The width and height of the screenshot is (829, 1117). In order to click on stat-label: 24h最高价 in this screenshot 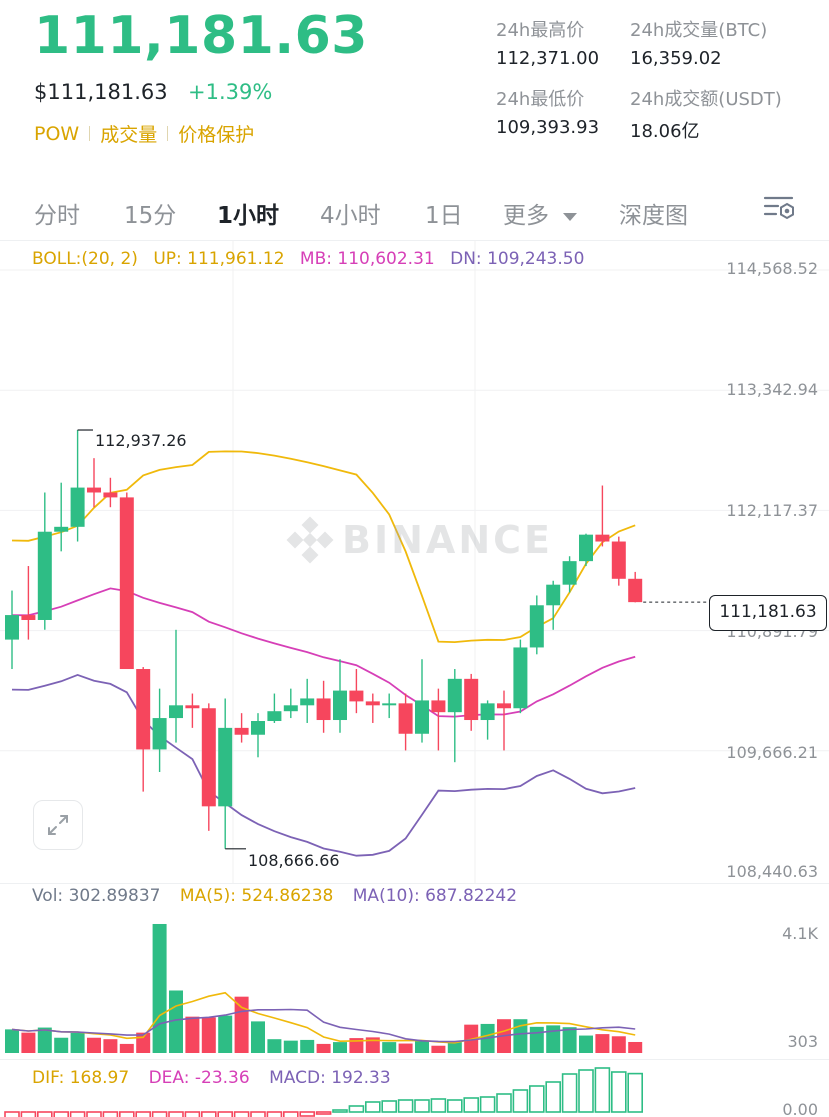, I will do `click(540, 30)`.